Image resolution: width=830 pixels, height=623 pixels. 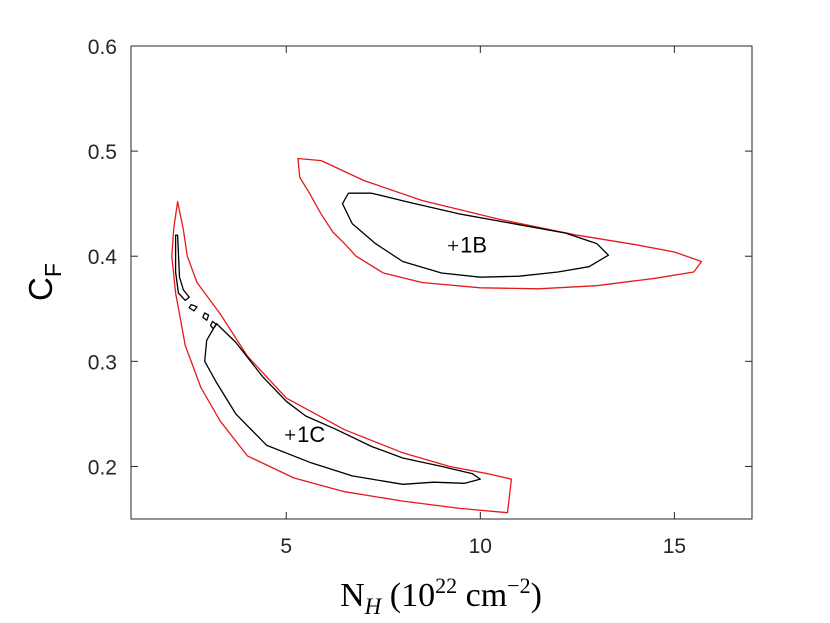 What do you see at coordinates (40, 289) in the screenshot?
I see `y-axis-label-base: C` at bounding box center [40, 289].